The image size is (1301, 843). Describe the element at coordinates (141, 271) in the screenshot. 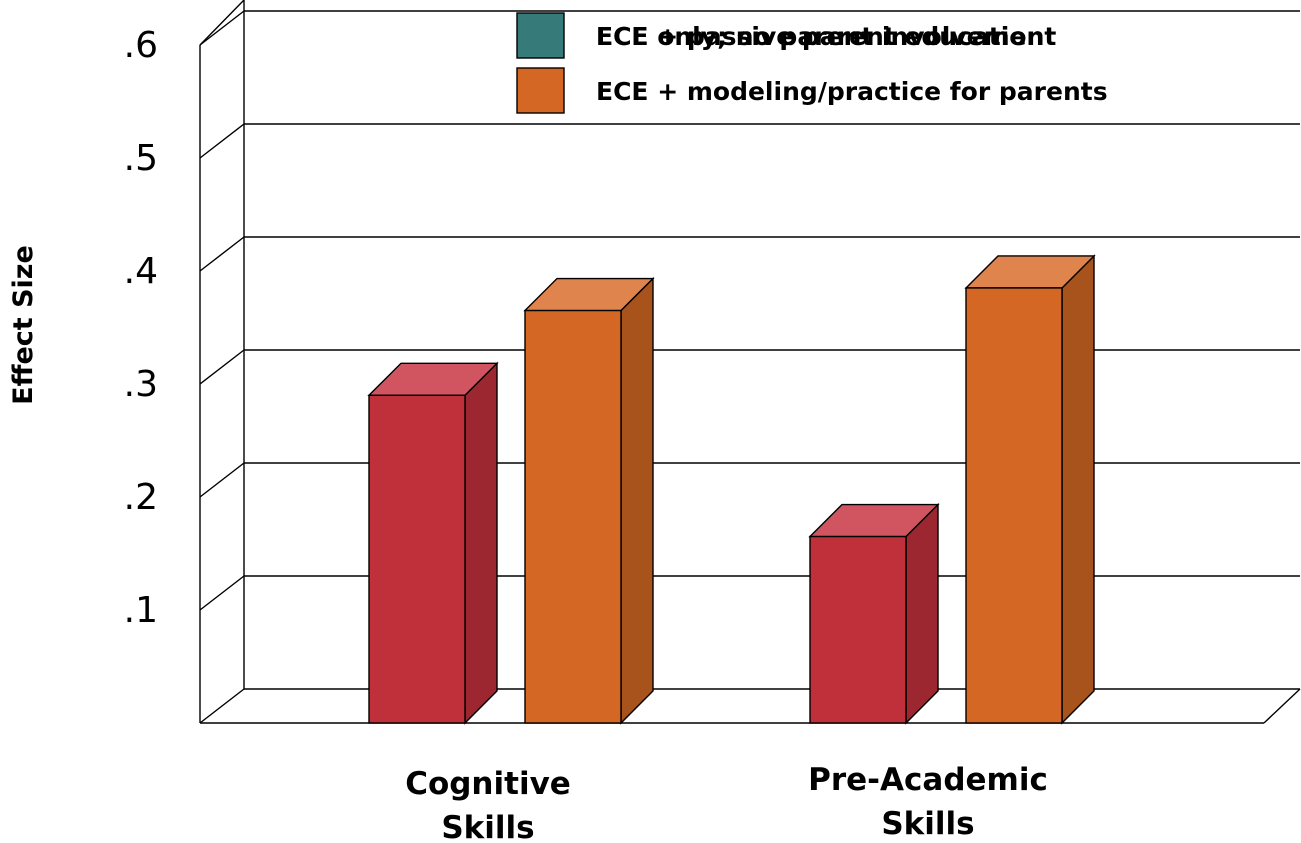

I see `y-tick-label: .4` at that location.